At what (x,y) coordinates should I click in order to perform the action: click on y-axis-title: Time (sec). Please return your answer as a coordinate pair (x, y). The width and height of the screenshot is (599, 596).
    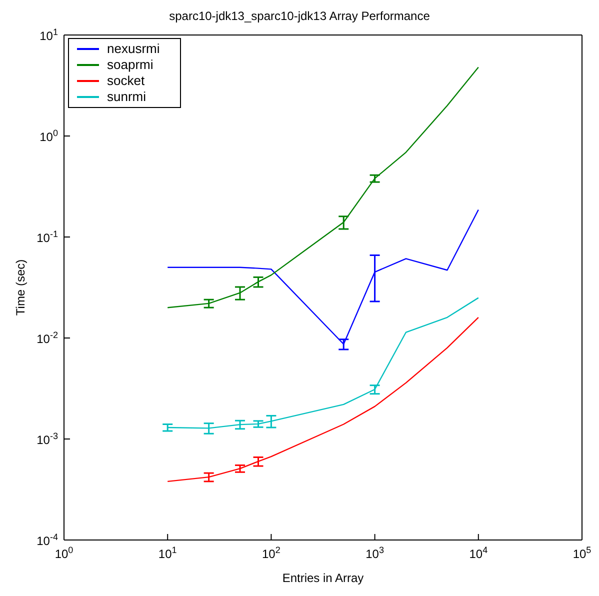
    Looking at the image, I should click on (20, 287).